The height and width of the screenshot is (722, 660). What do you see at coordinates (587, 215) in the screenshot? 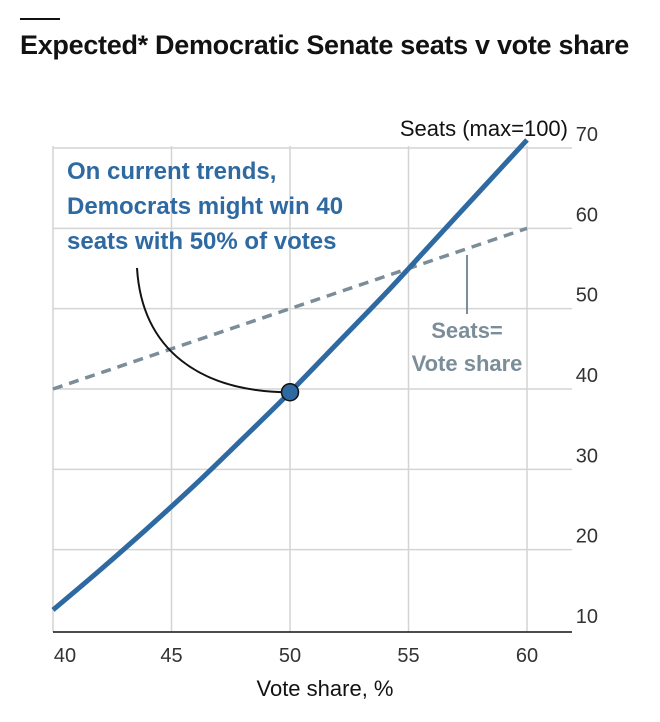
I see `y-tick-label-60: 60` at bounding box center [587, 215].